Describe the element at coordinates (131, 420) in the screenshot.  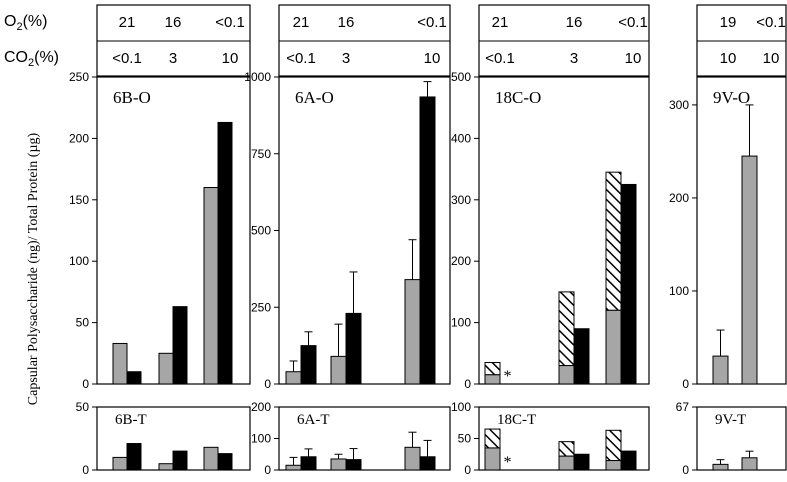
I see `panel-title: 6B-T` at that location.